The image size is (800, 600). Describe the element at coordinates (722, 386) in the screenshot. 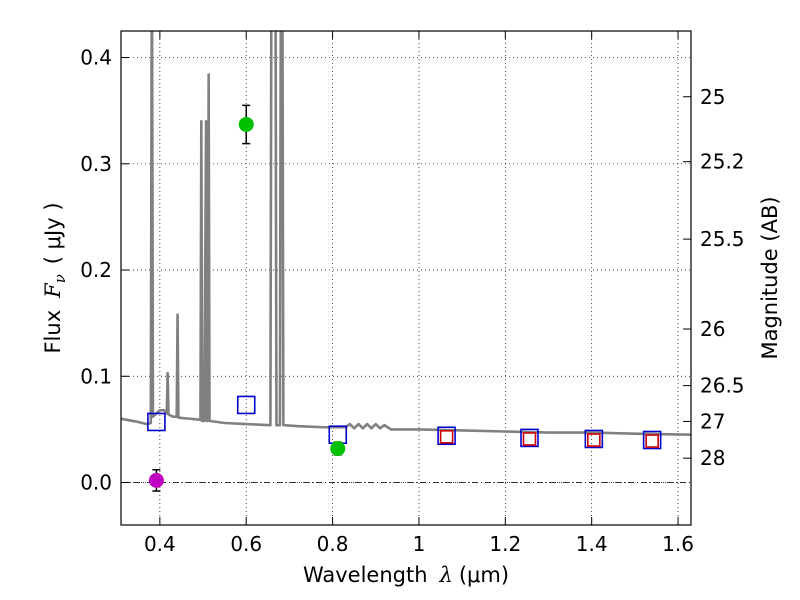

I see `right-tick-label: 26.5` at that location.